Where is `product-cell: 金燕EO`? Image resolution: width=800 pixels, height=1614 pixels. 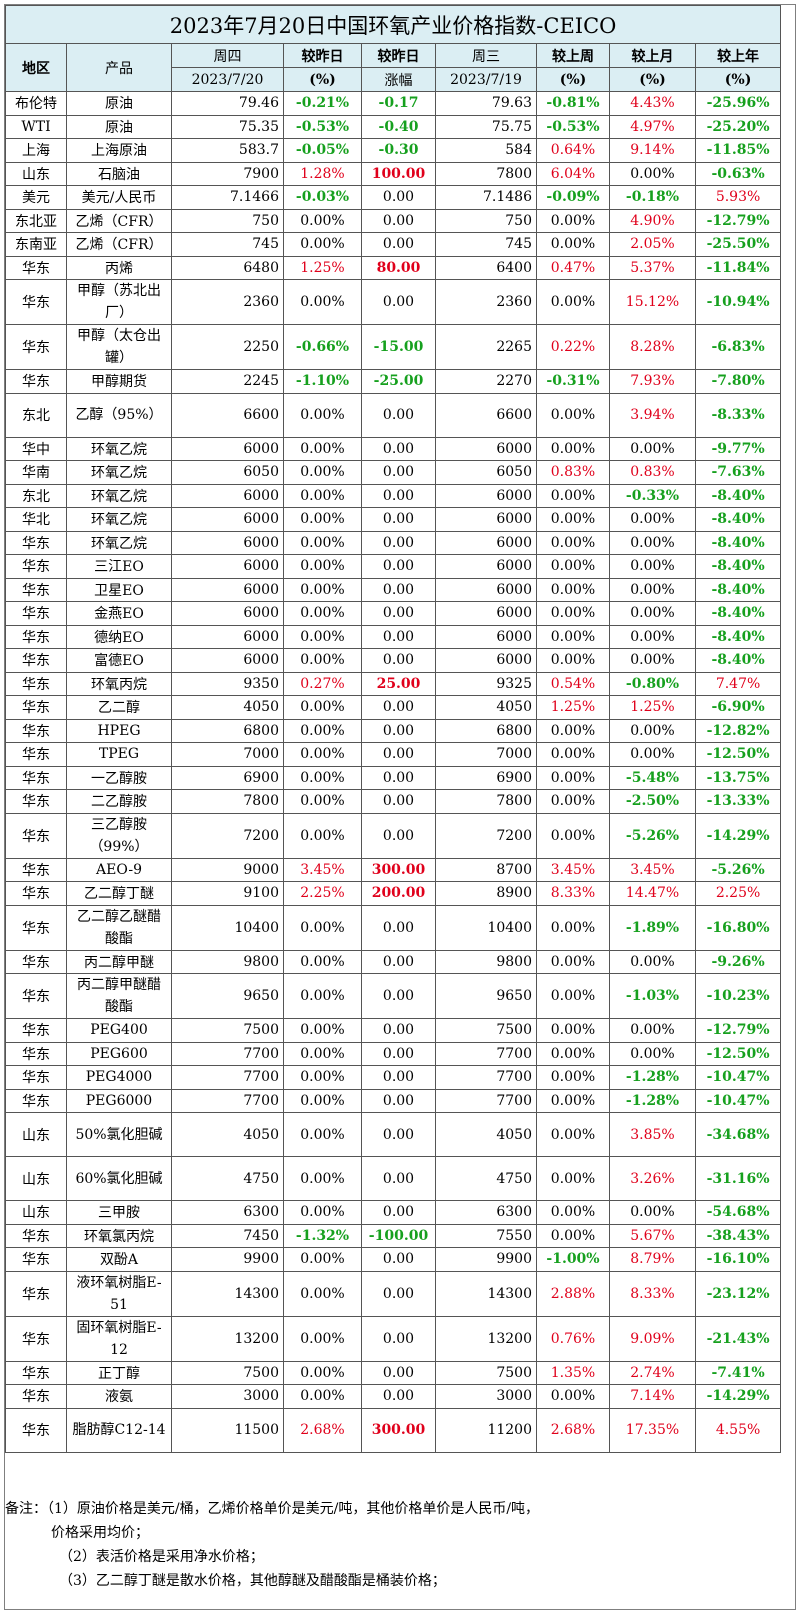 product-cell: 金燕EO is located at coordinates (119, 613).